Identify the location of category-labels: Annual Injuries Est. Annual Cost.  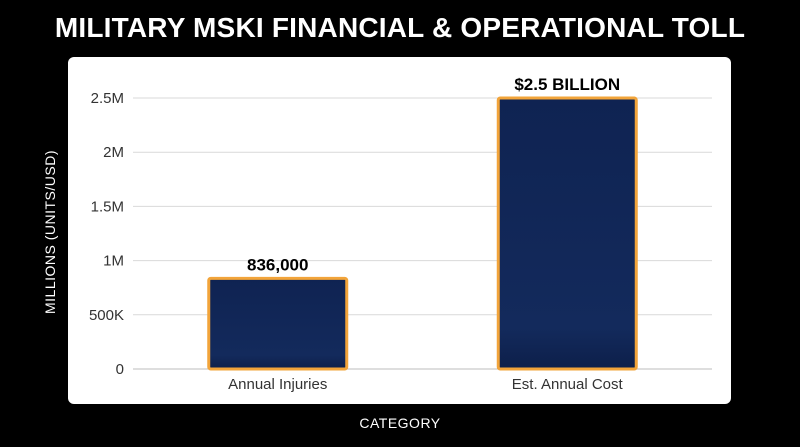
(425, 384).